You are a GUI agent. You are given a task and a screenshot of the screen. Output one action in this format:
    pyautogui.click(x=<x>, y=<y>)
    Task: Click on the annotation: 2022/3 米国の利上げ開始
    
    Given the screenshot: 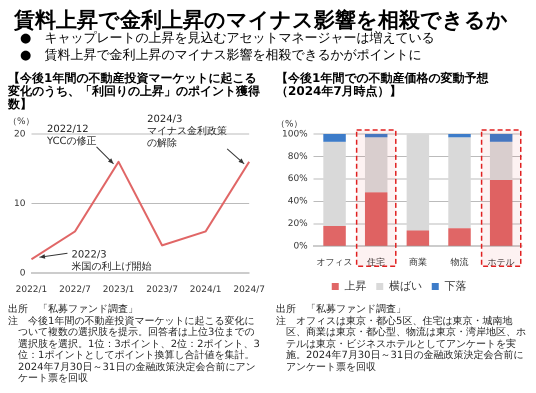 What is the action you would take?
    pyautogui.click(x=111, y=260)
    